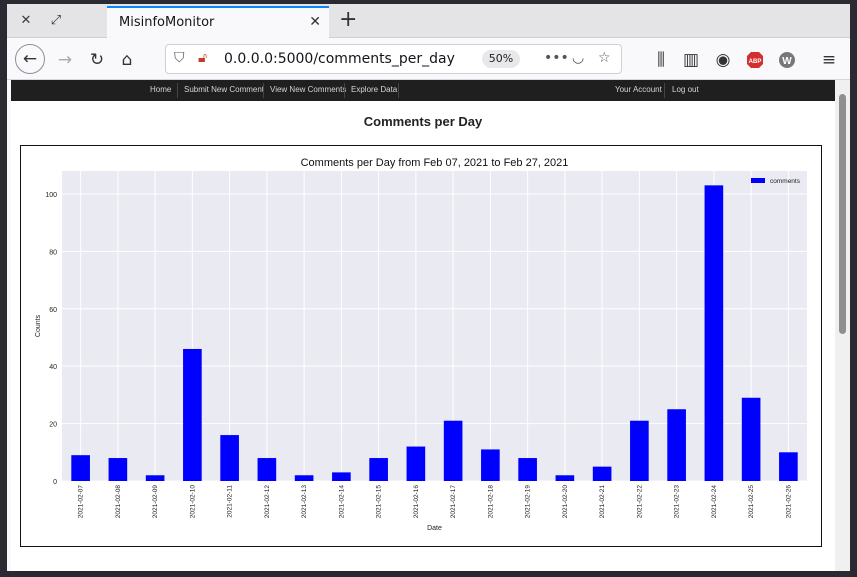 The image size is (857, 577). Describe the element at coordinates (167, 22) in the screenshot. I see `tab-title: MisinfoMonitor` at that location.